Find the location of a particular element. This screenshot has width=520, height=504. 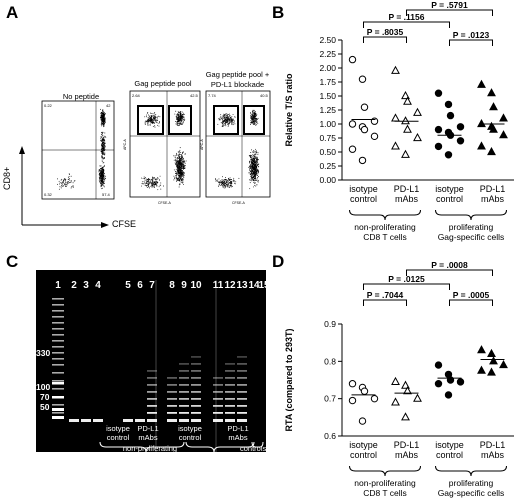

group-label: proliferating is located at coordinates (471, 227).